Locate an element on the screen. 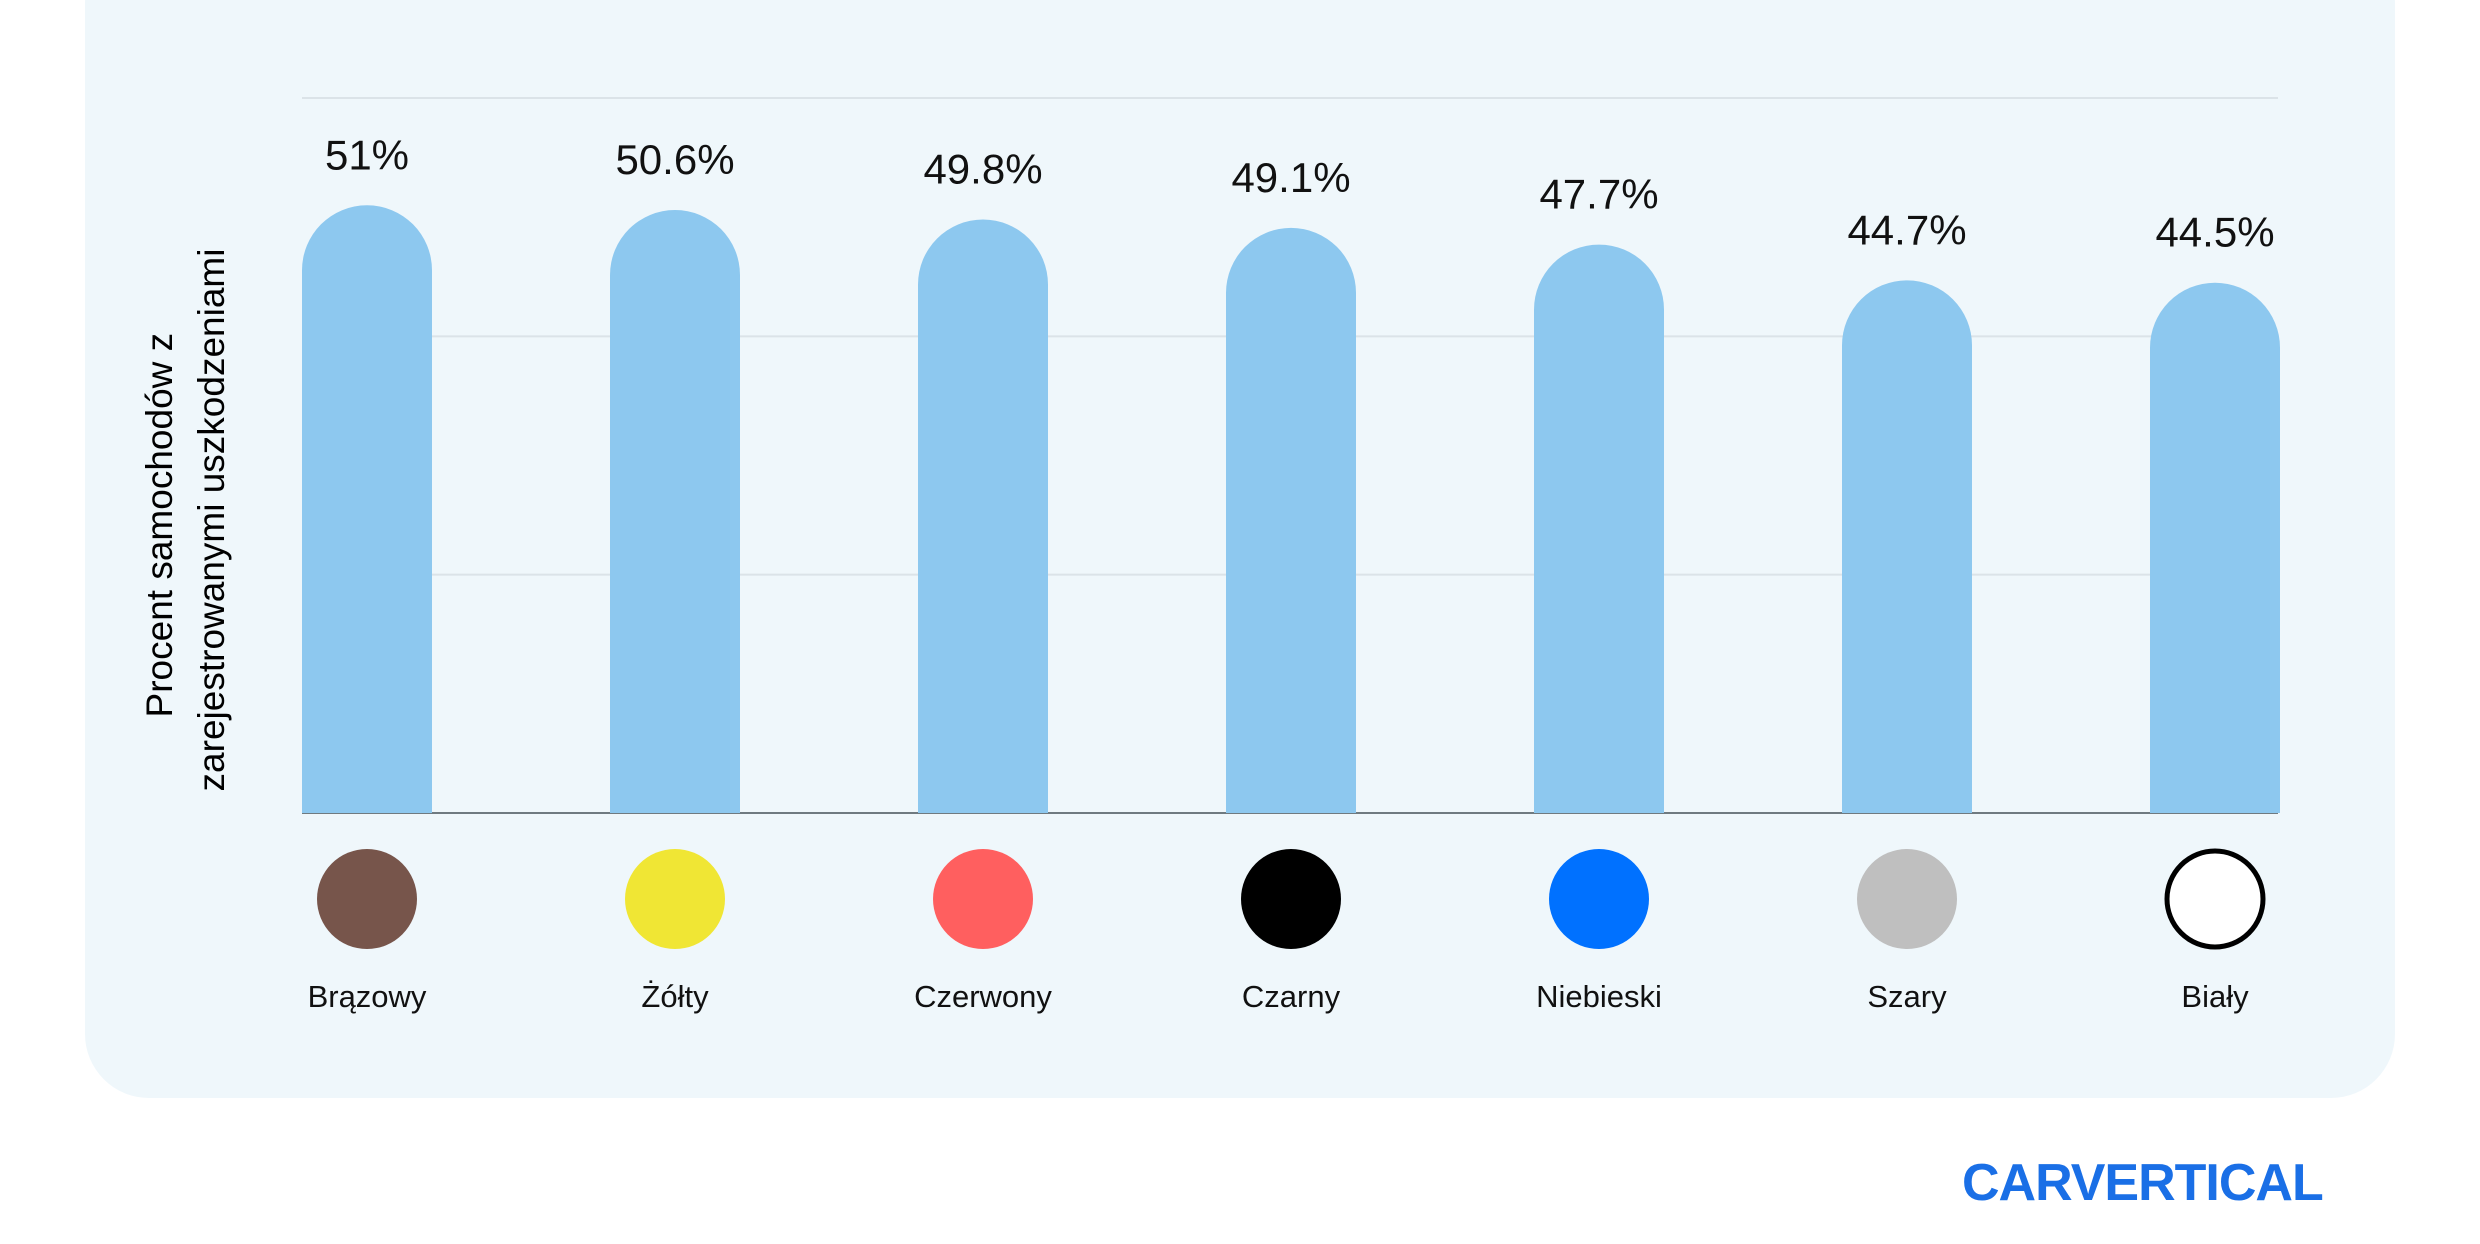 Image resolution: width=2480 pixels, height=1244 pixels. value-label: 49.8% is located at coordinates (982, 169).